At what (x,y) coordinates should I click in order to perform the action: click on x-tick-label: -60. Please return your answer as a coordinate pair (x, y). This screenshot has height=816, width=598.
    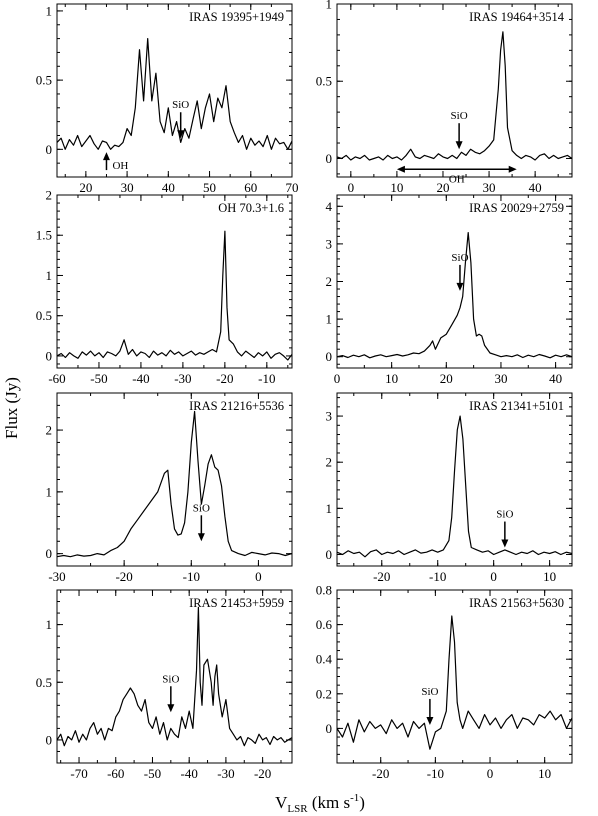
    Looking at the image, I should click on (115, 773).